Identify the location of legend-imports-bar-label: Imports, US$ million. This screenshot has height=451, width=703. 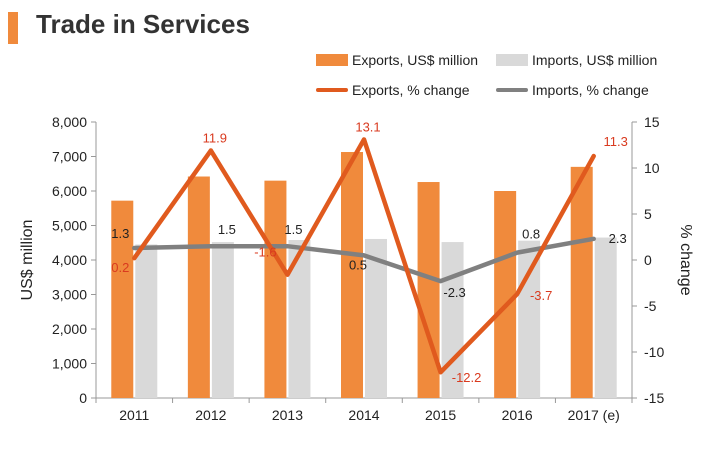
(595, 60).